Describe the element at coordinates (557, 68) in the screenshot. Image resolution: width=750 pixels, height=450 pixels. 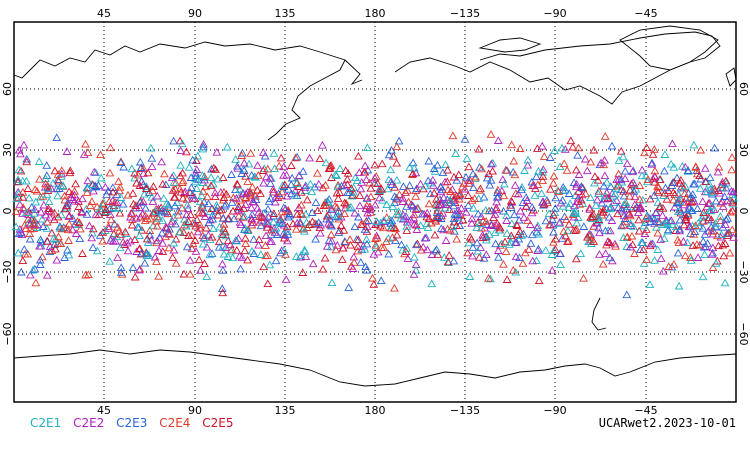
I see `coast-north-america` at that location.